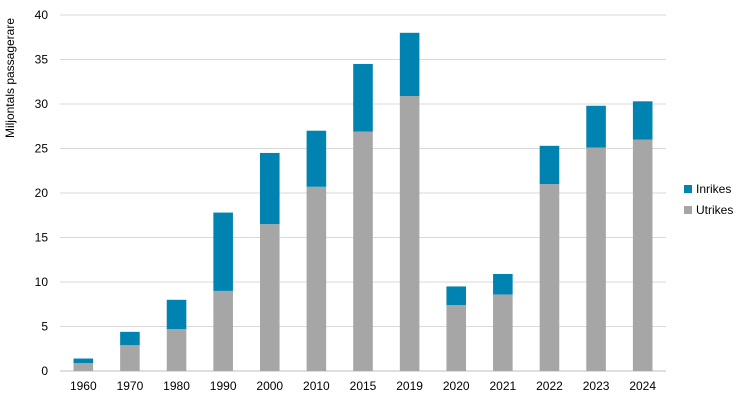  What do you see at coordinates (176, 314) in the screenshot?
I see `bar-inrikes-1980` at bounding box center [176, 314].